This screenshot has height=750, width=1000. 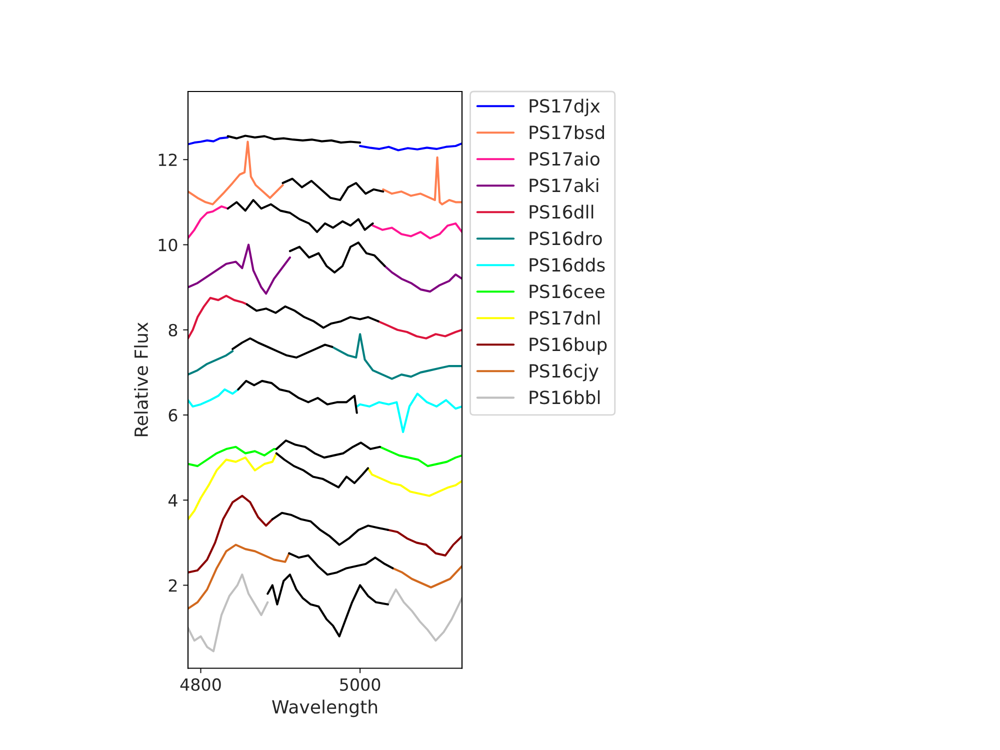 I want to click on legend-label: PS17aio, so click(x=565, y=159).